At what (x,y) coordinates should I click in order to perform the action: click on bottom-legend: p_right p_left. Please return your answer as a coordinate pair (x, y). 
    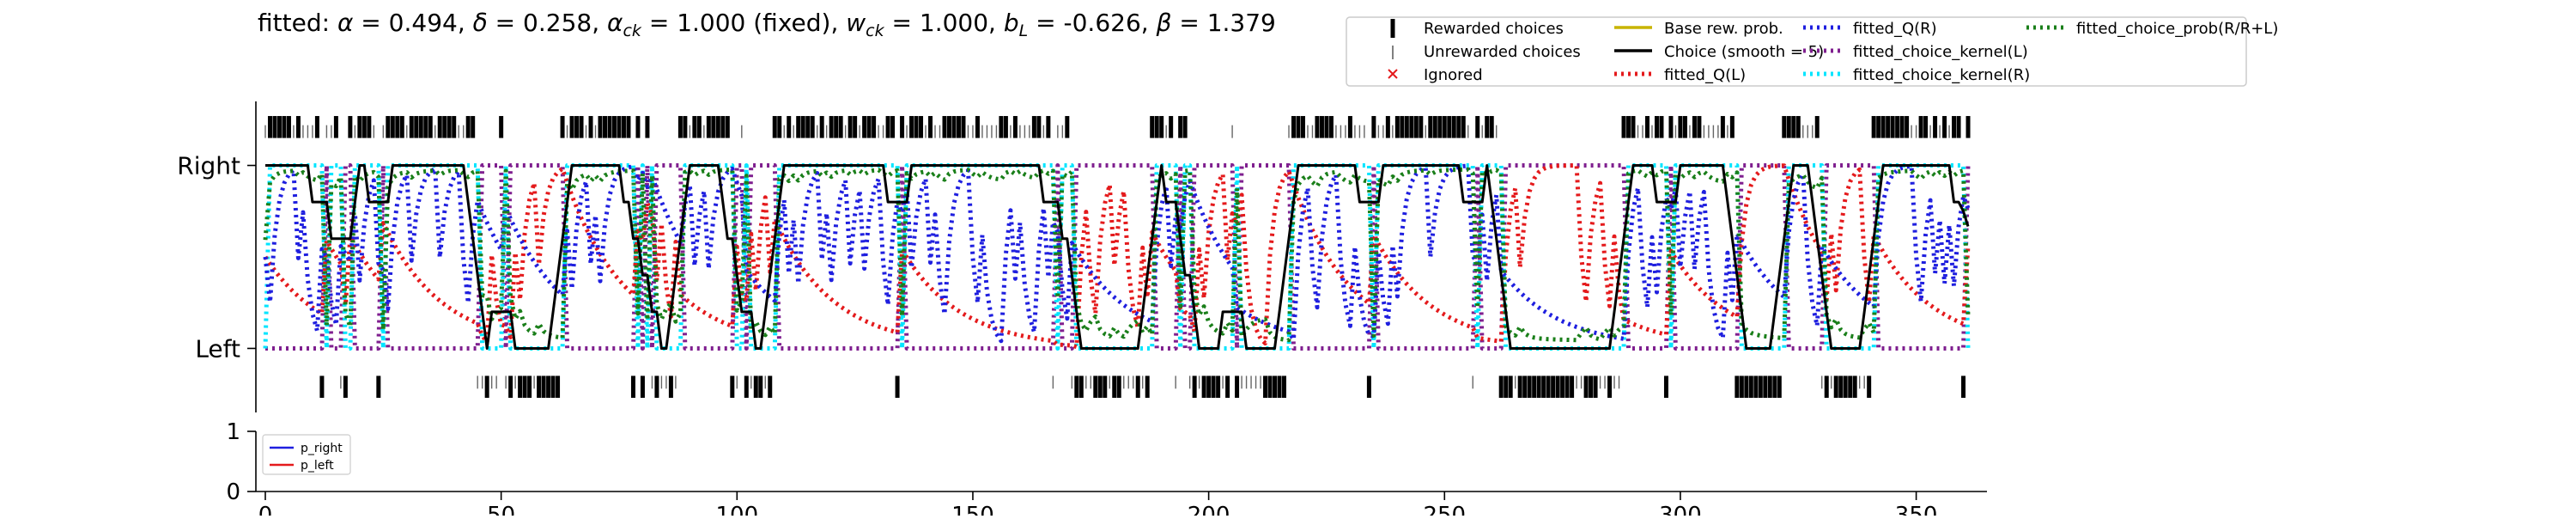
    Looking at the image, I should click on (306, 454).